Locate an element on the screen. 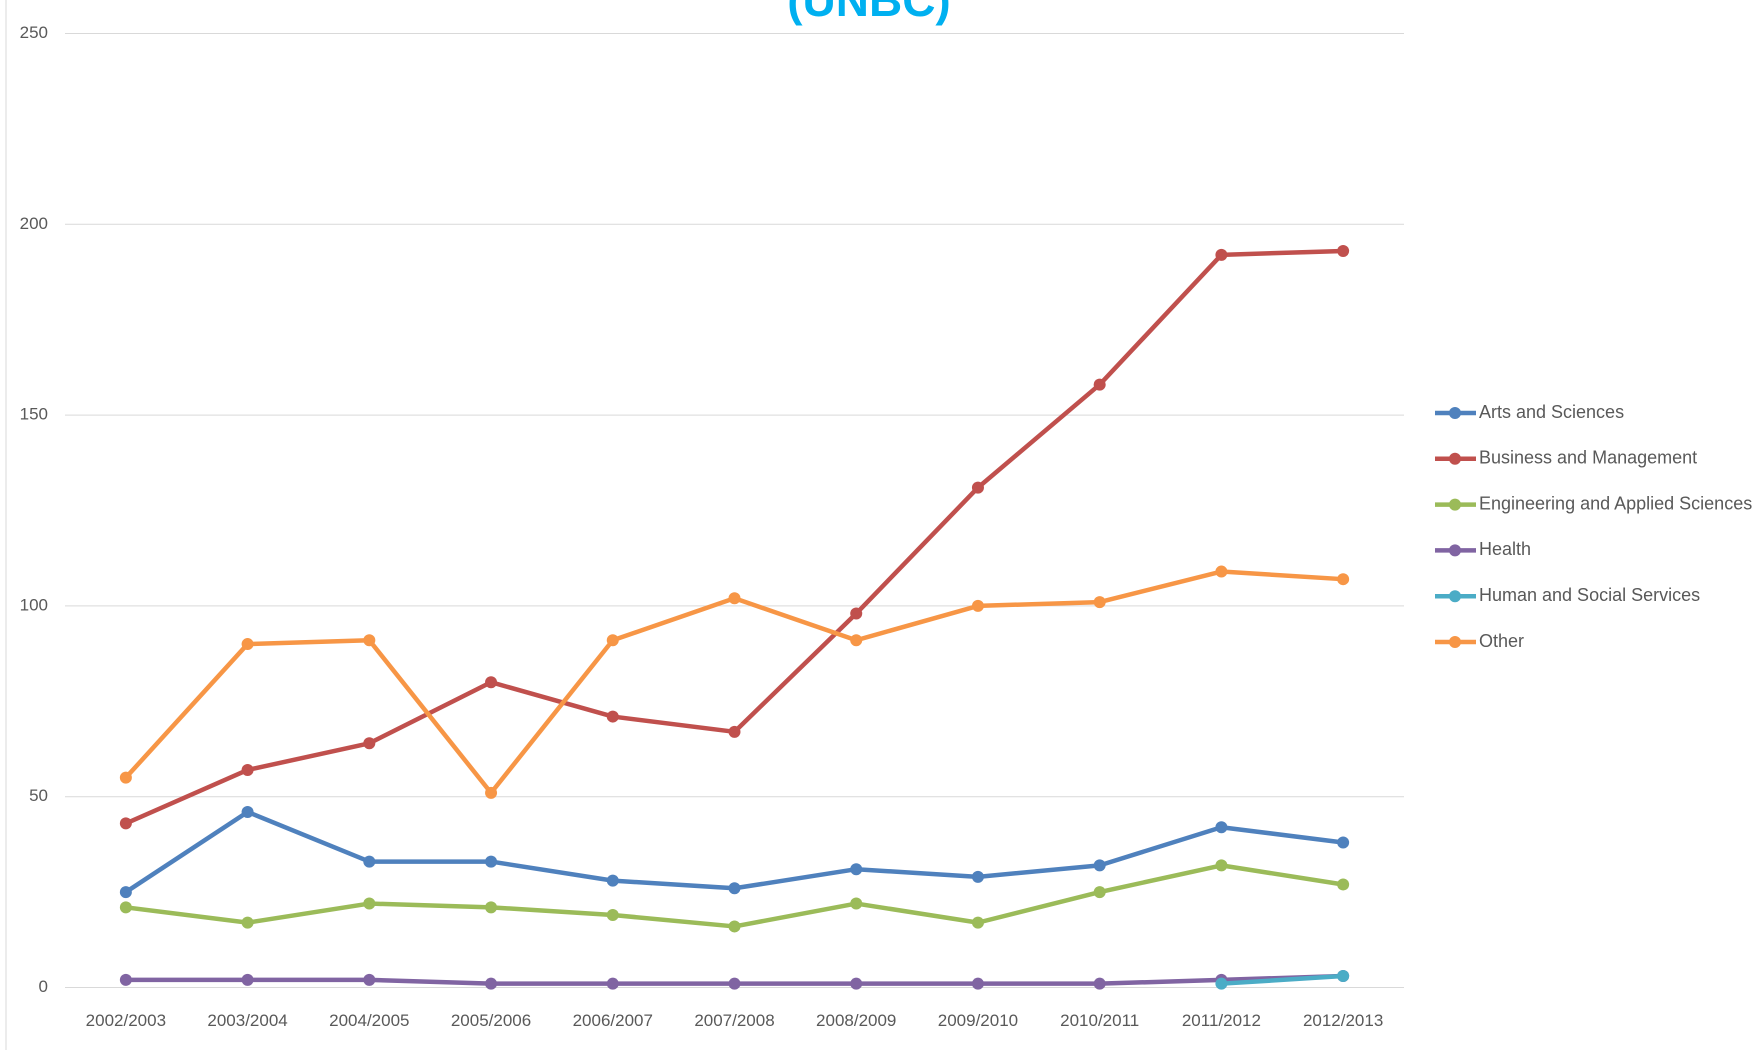 The width and height of the screenshot is (1752, 1050). legend-label: Engineering and Applied Sciences is located at coordinates (1615, 503).